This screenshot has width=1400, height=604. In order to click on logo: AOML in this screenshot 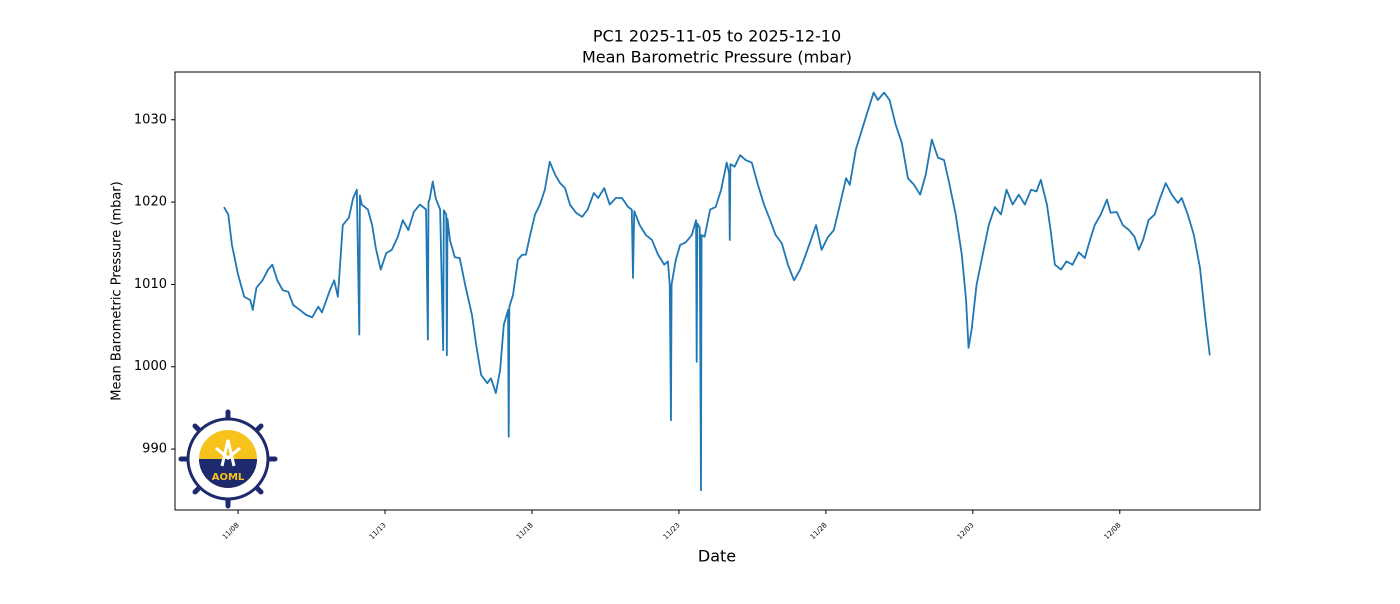, I will do `click(228, 459)`.